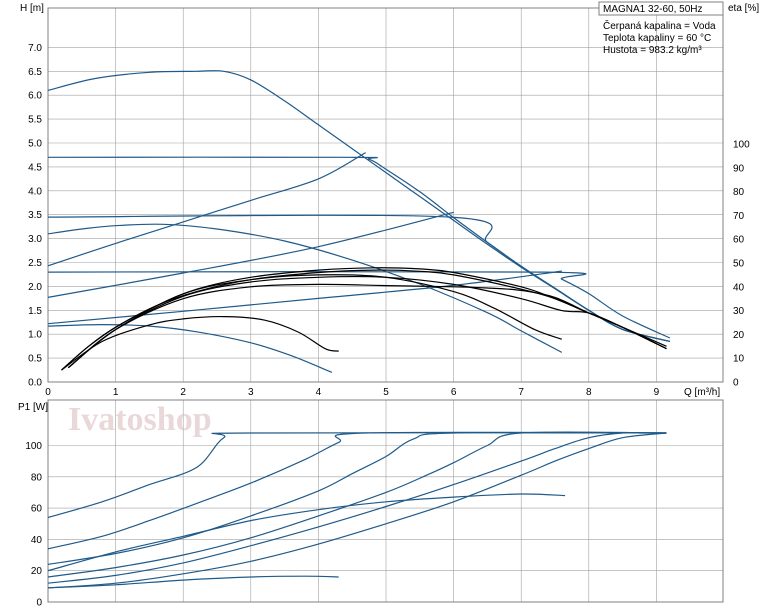 This screenshot has width=774, height=611. What do you see at coordinates (454, 392) in the screenshot?
I see `flow-tick-label: 6` at bounding box center [454, 392].